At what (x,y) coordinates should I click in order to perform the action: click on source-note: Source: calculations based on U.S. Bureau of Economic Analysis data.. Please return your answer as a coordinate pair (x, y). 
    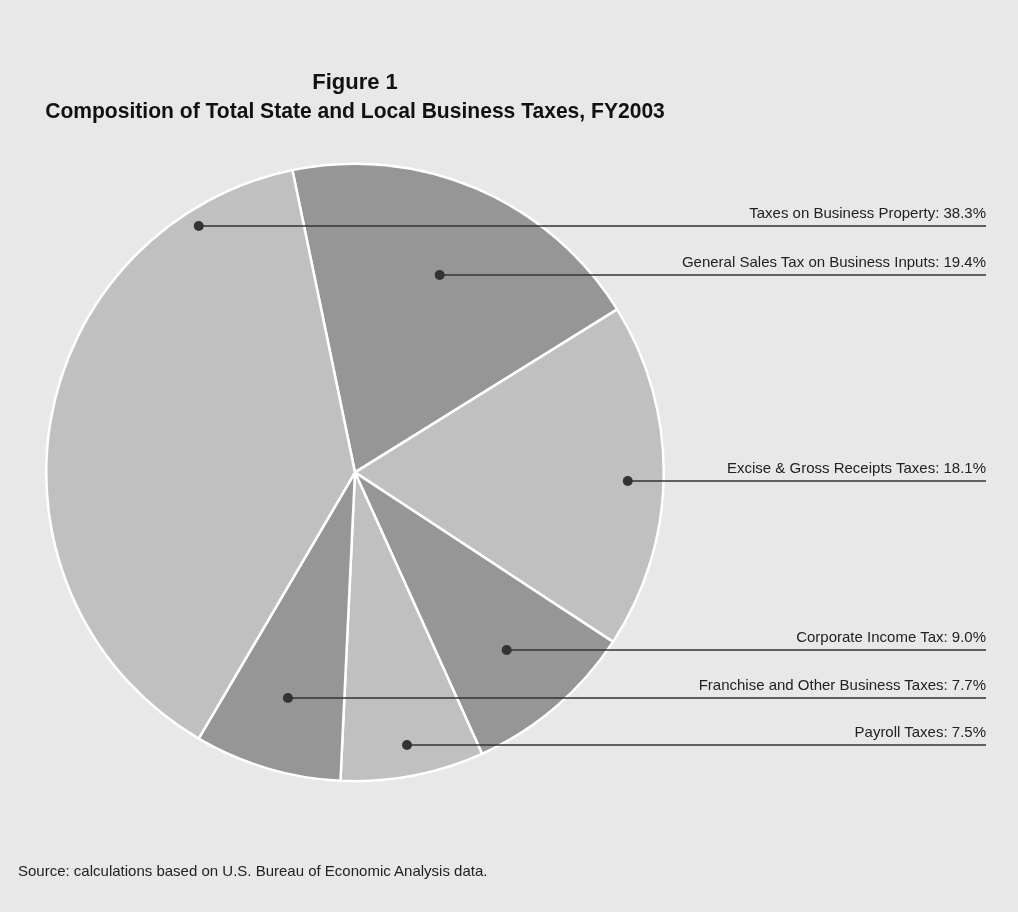
    Looking at the image, I should click on (253, 870).